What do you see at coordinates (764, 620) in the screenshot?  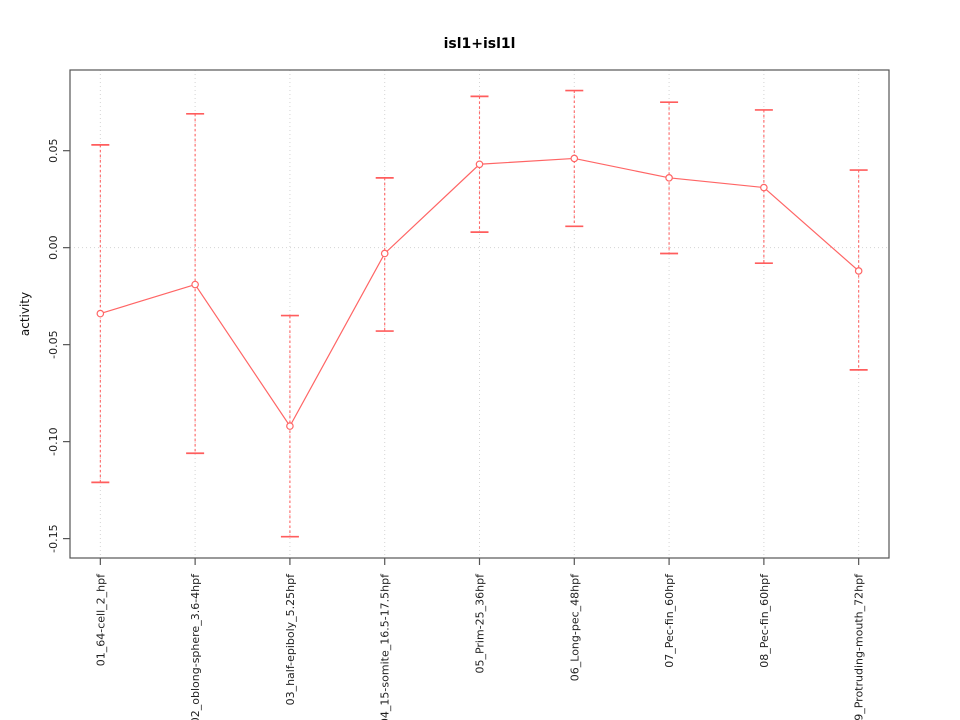 I see `x-tick-label: 08_Pec-fin_60hpf` at bounding box center [764, 620].